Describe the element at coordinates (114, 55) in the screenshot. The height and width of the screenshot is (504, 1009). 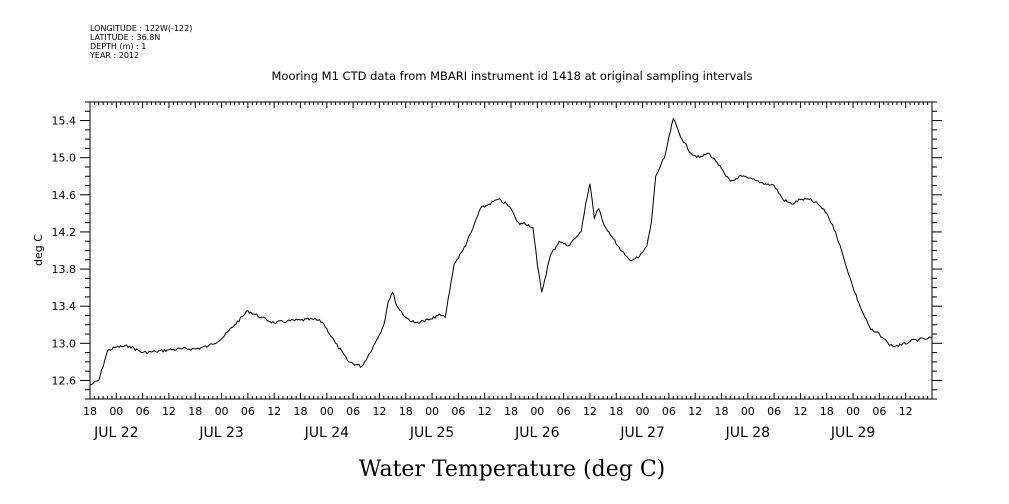
I see `meta-year: YEAR : 2012` at that location.